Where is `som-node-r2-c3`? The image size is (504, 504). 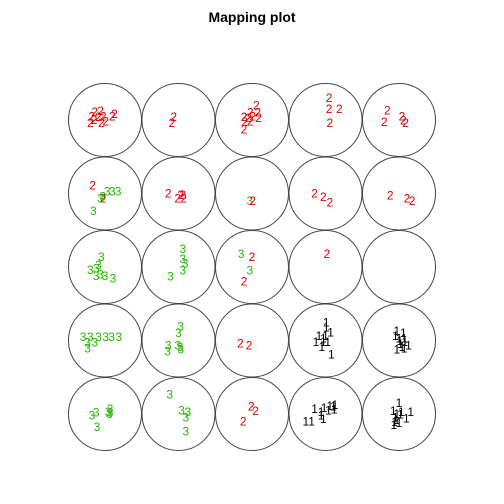
som-node-r2-c3 is located at coordinates (325, 267).